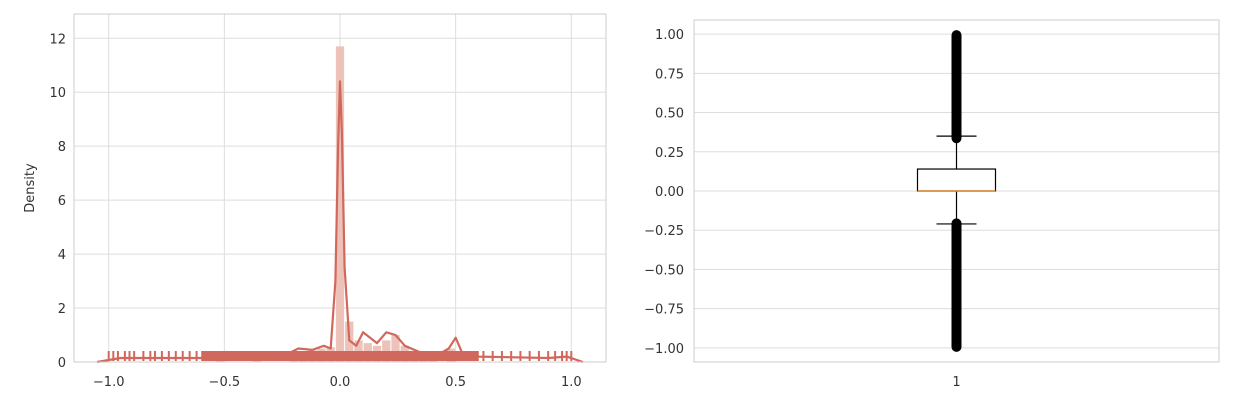  Describe the element at coordinates (62, 201) in the screenshot. I see `left-y-tick-label: 6` at that location.